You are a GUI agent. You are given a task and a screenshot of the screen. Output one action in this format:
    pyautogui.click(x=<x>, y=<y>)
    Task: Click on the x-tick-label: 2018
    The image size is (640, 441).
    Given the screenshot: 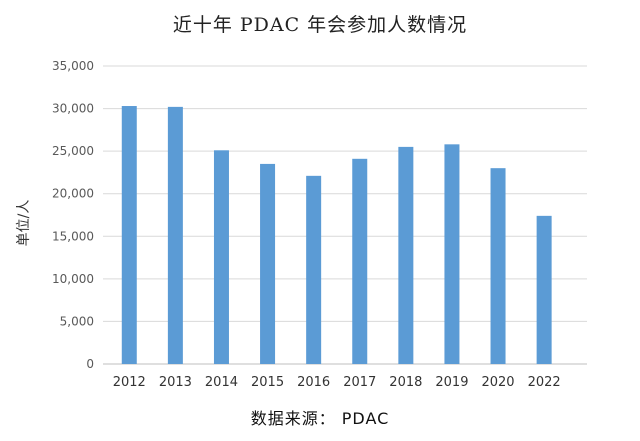 What is the action you would take?
    pyautogui.click(x=405, y=382)
    